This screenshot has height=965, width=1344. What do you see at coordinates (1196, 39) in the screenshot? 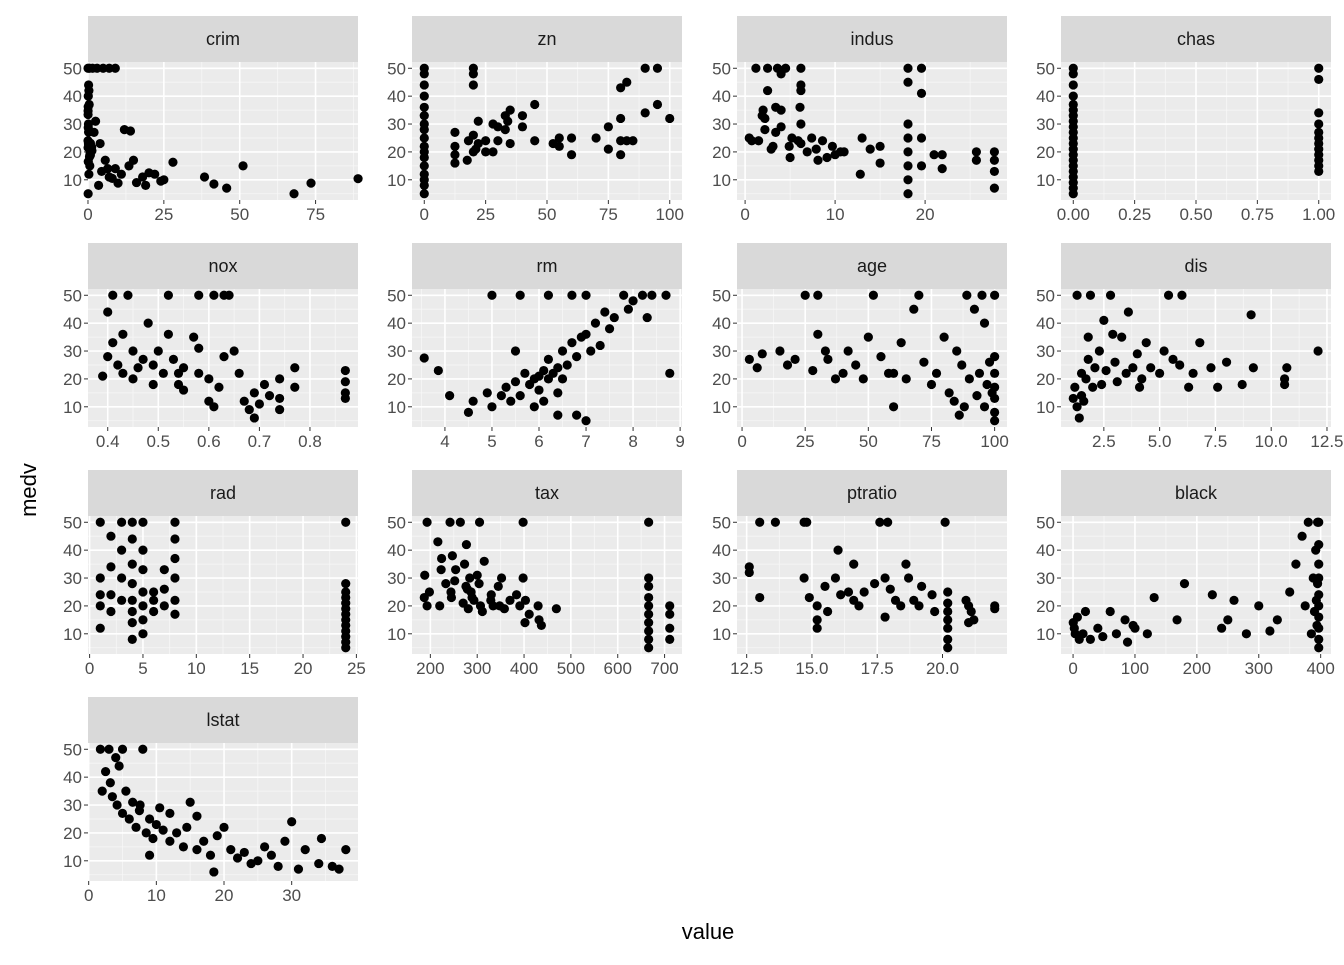
I see `facet-strip-label: chas` at bounding box center [1196, 39].